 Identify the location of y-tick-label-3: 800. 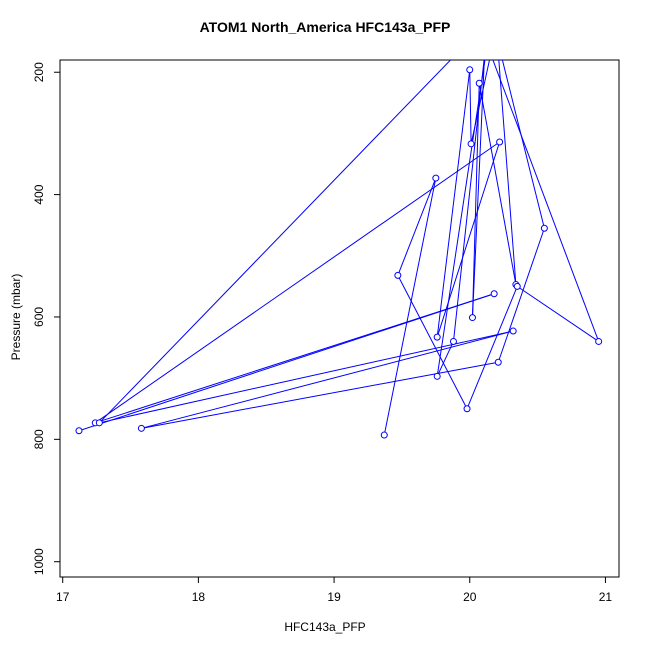
(39, 439).